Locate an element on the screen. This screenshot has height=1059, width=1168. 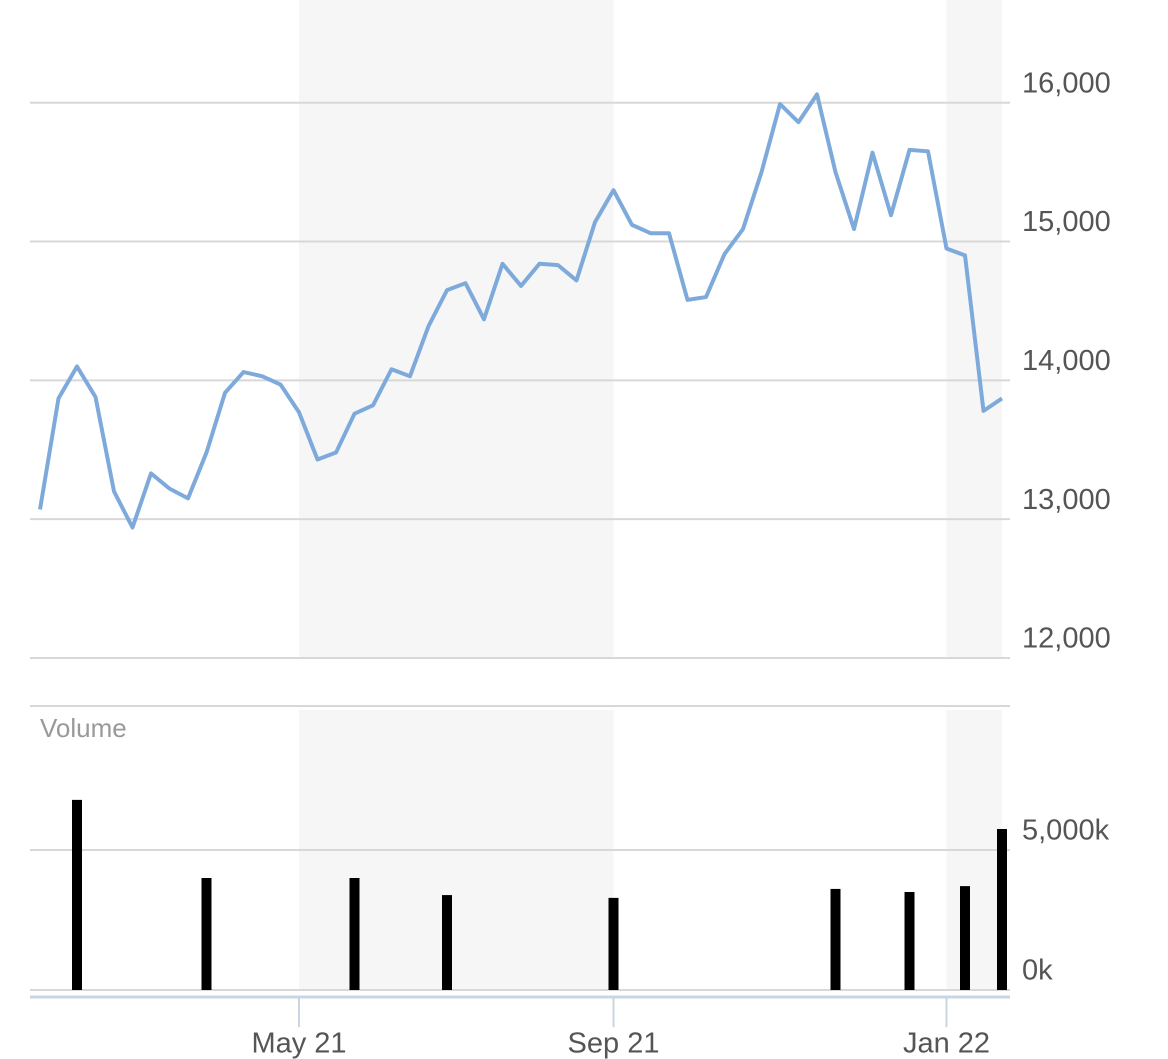
y-tick-label: 15,000 is located at coordinates (1066, 222).